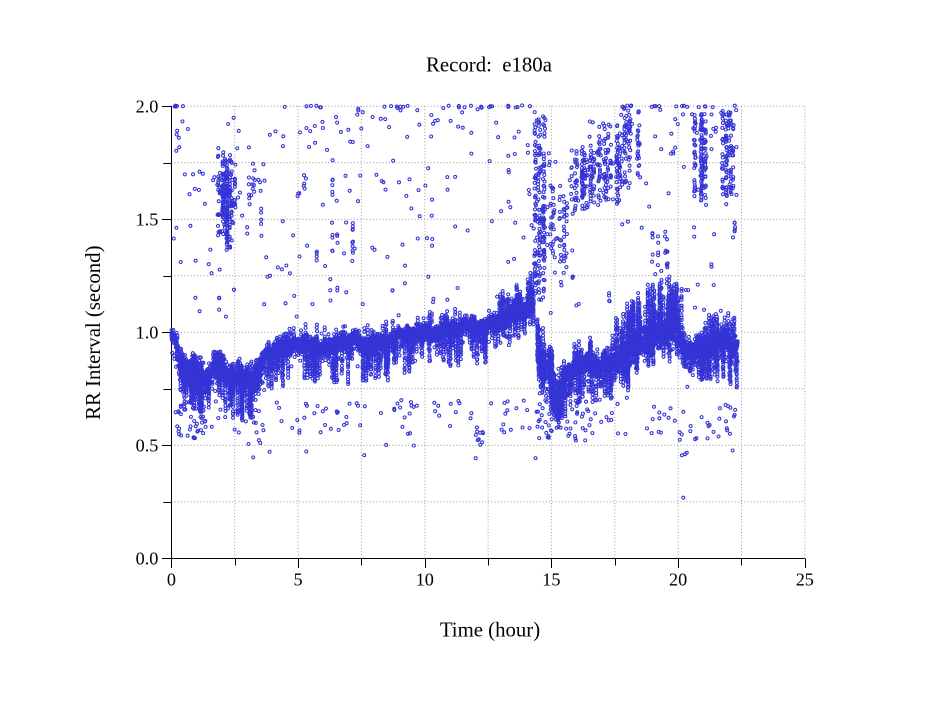 The height and width of the screenshot is (702, 949). What do you see at coordinates (147, 220) in the screenshot?
I see `svg-text: 1.5` at bounding box center [147, 220].